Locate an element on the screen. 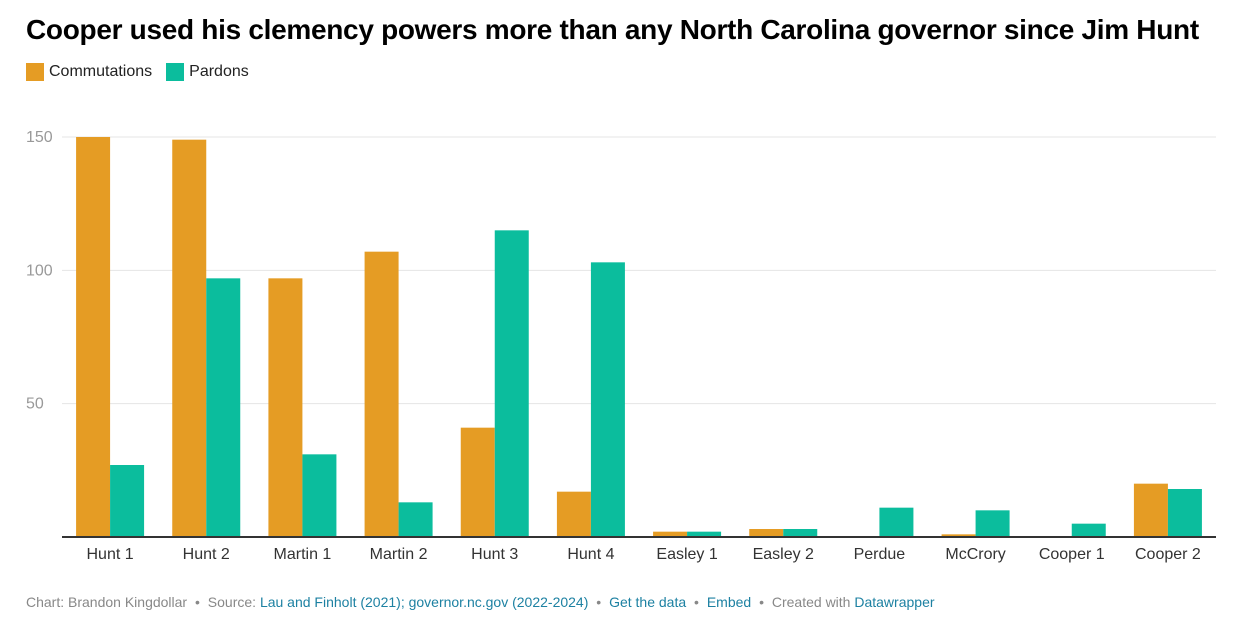  y-tick-label-100: 100 is located at coordinates (39, 270).